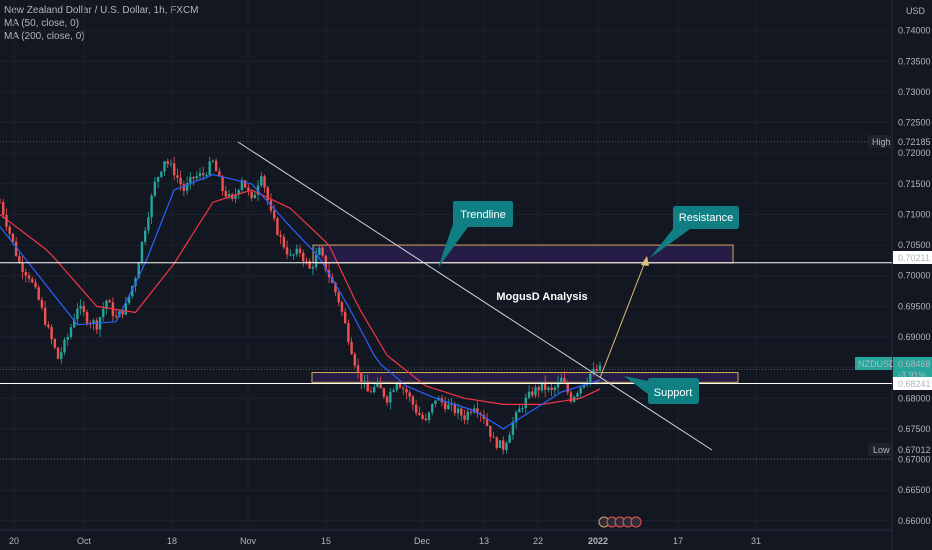  I want to click on support-level-value: 0.68241, so click(914, 384).